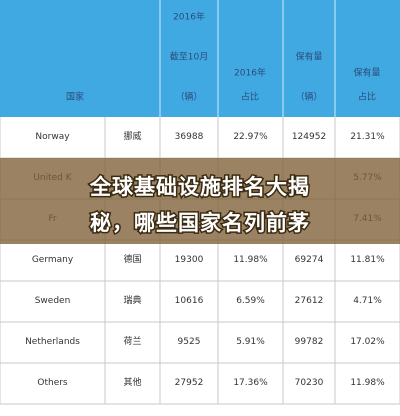  What do you see at coordinates (189, 383) in the screenshot?
I see `cell-text: 27952` at bounding box center [189, 383].